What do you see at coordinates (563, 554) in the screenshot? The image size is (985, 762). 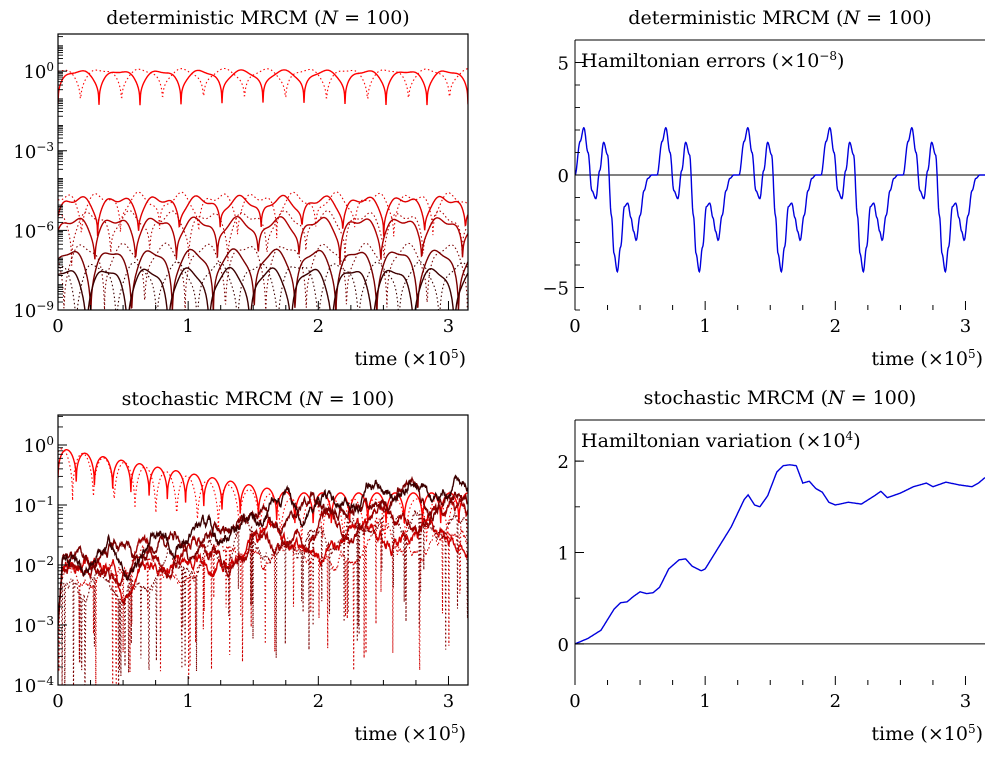 I see `y-tick-label: 1` at bounding box center [563, 554].